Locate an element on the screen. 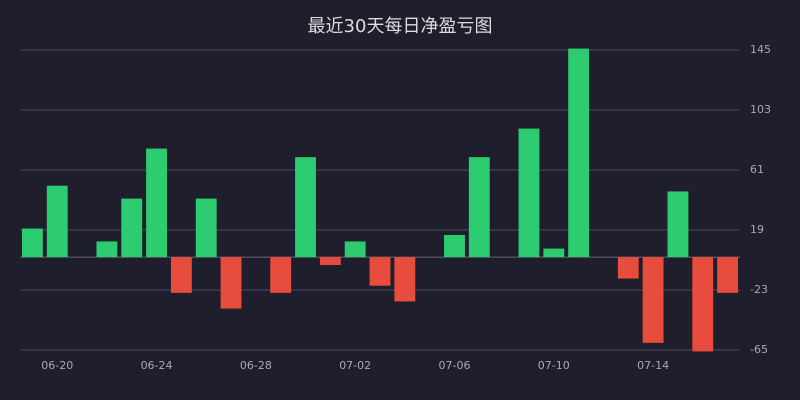 The width and height of the screenshot is (800, 400). chart-title: 最近30天每日净盈亏图 is located at coordinates (400, 26).